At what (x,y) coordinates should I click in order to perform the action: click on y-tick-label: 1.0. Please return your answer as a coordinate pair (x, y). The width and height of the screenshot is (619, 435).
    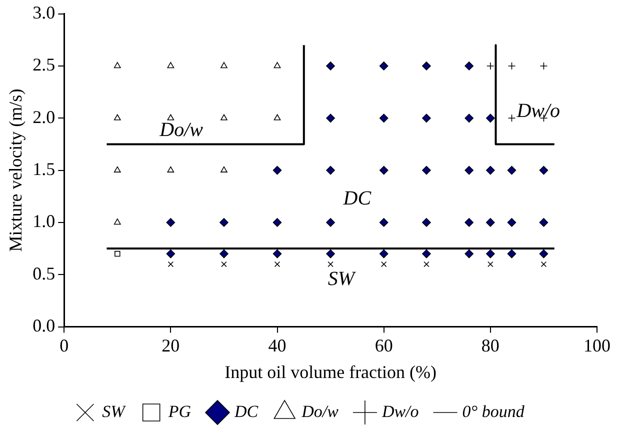
    Looking at the image, I should click on (44, 221).